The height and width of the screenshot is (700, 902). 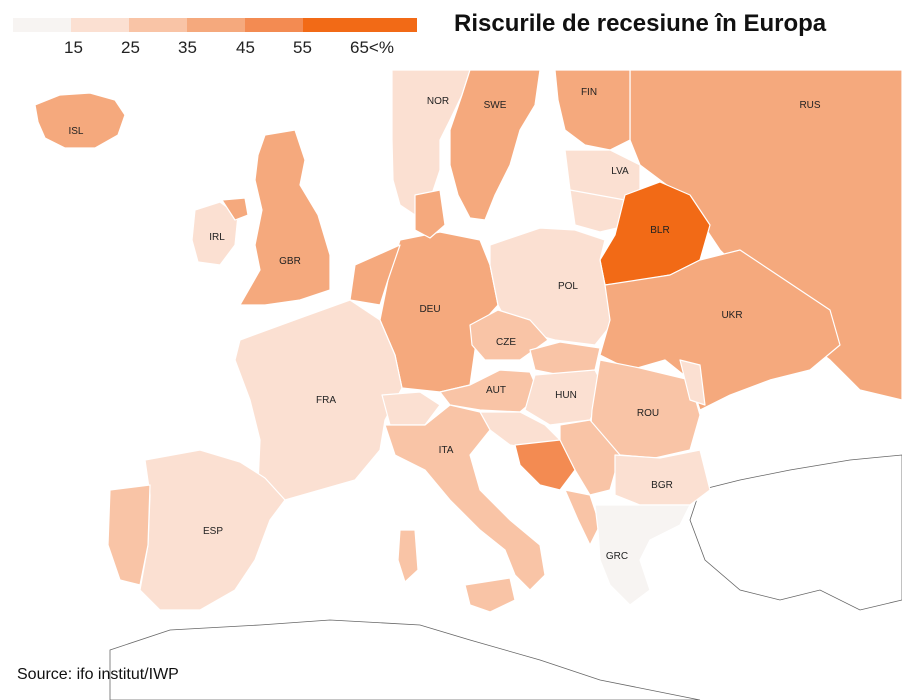 What do you see at coordinates (659, 230) in the screenshot?
I see `label-BLR: BLR` at bounding box center [659, 230].